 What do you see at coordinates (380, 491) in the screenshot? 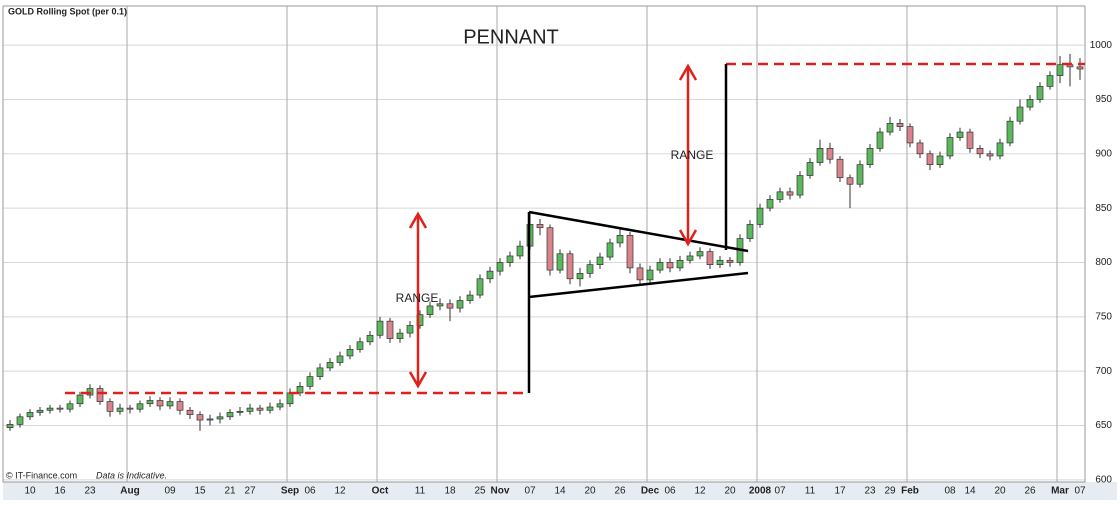
I see `x-tick-label: Oct` at bounding box center [380, 491].